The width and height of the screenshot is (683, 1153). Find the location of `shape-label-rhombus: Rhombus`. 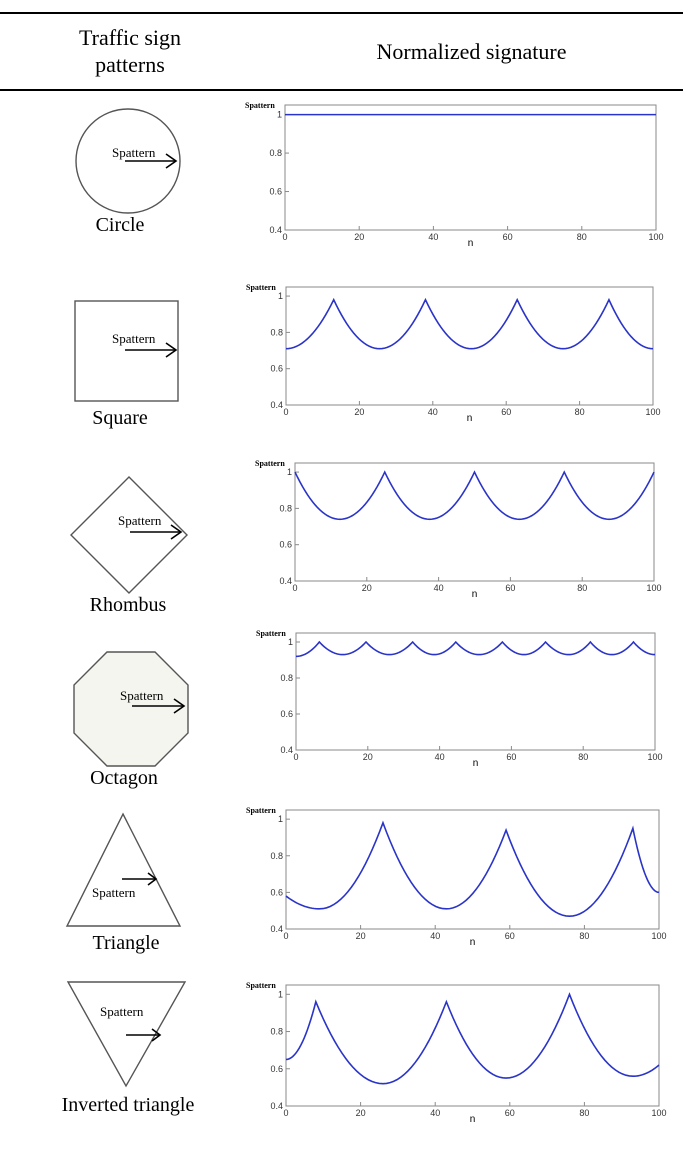

shape-label-rhombus: Rhombus is located at coordinates (128, 605).